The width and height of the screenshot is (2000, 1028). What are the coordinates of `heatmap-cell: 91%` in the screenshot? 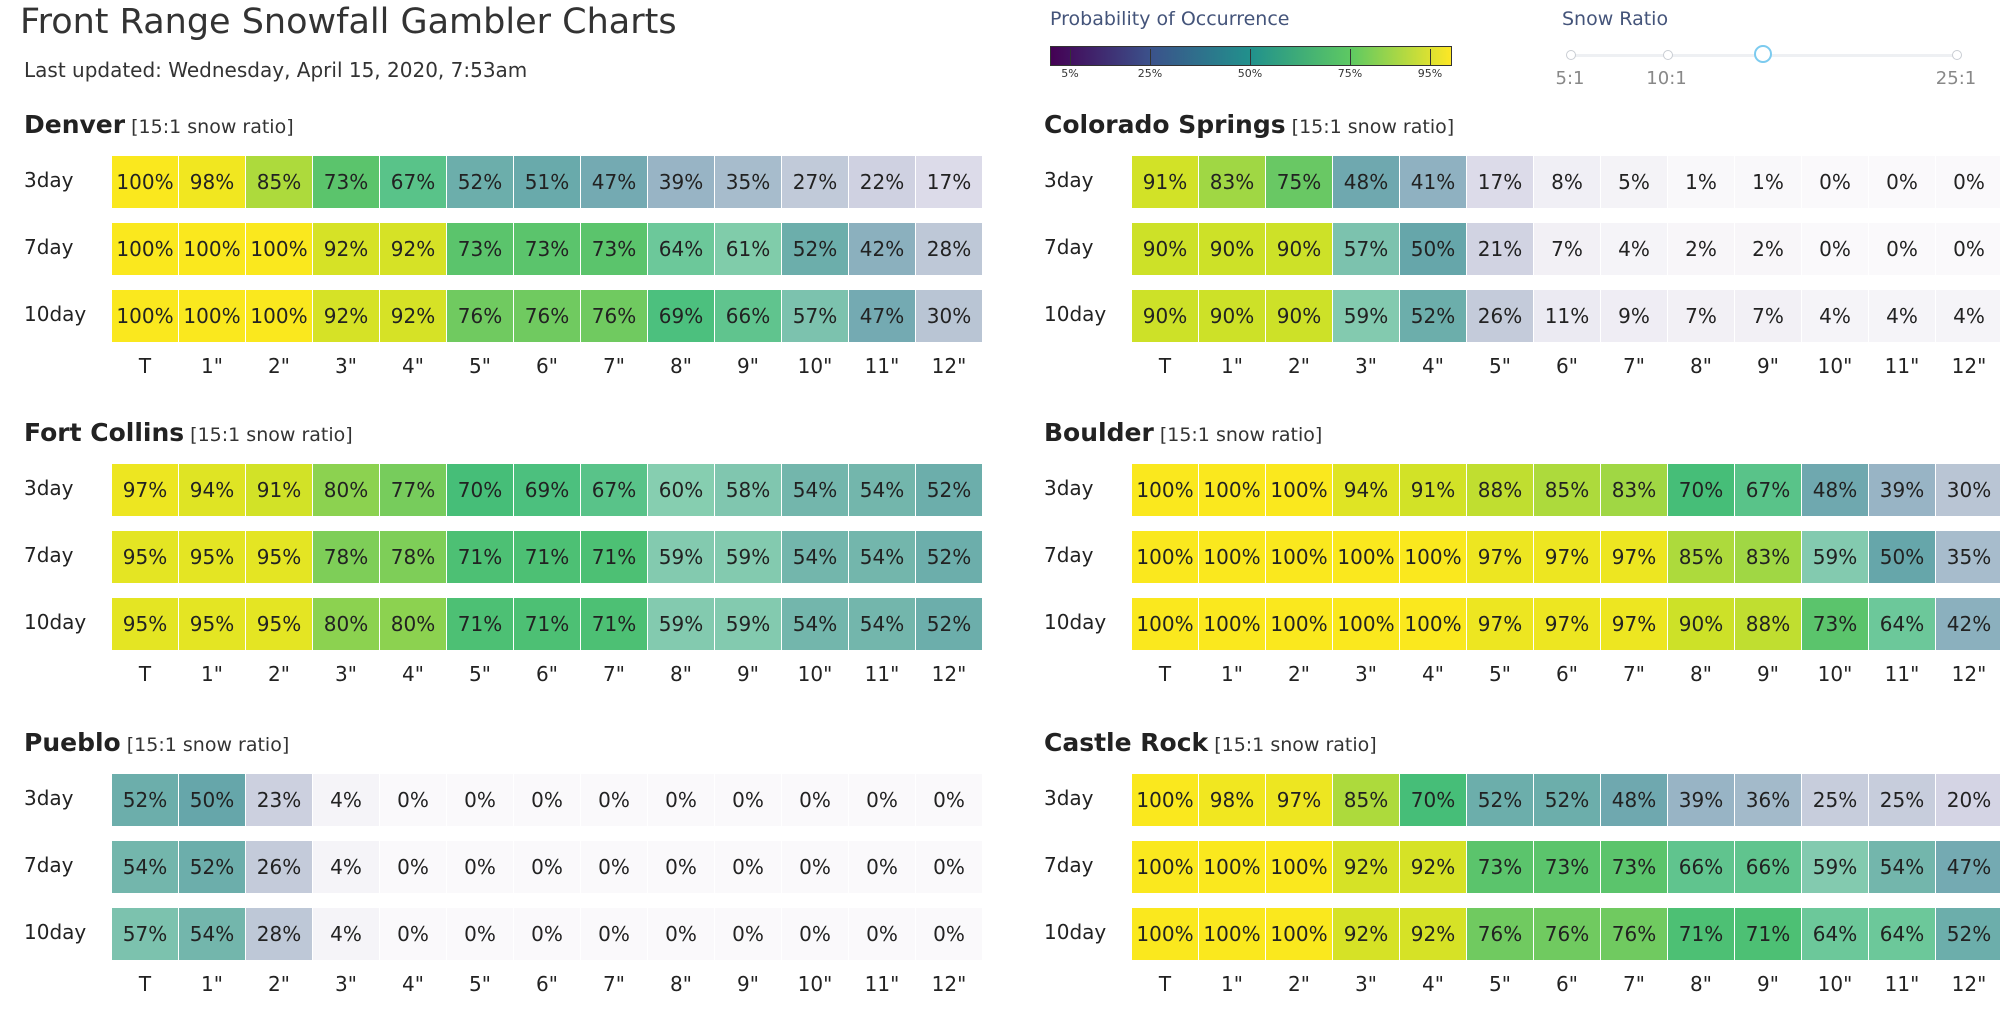 It's located at (1165, 182).